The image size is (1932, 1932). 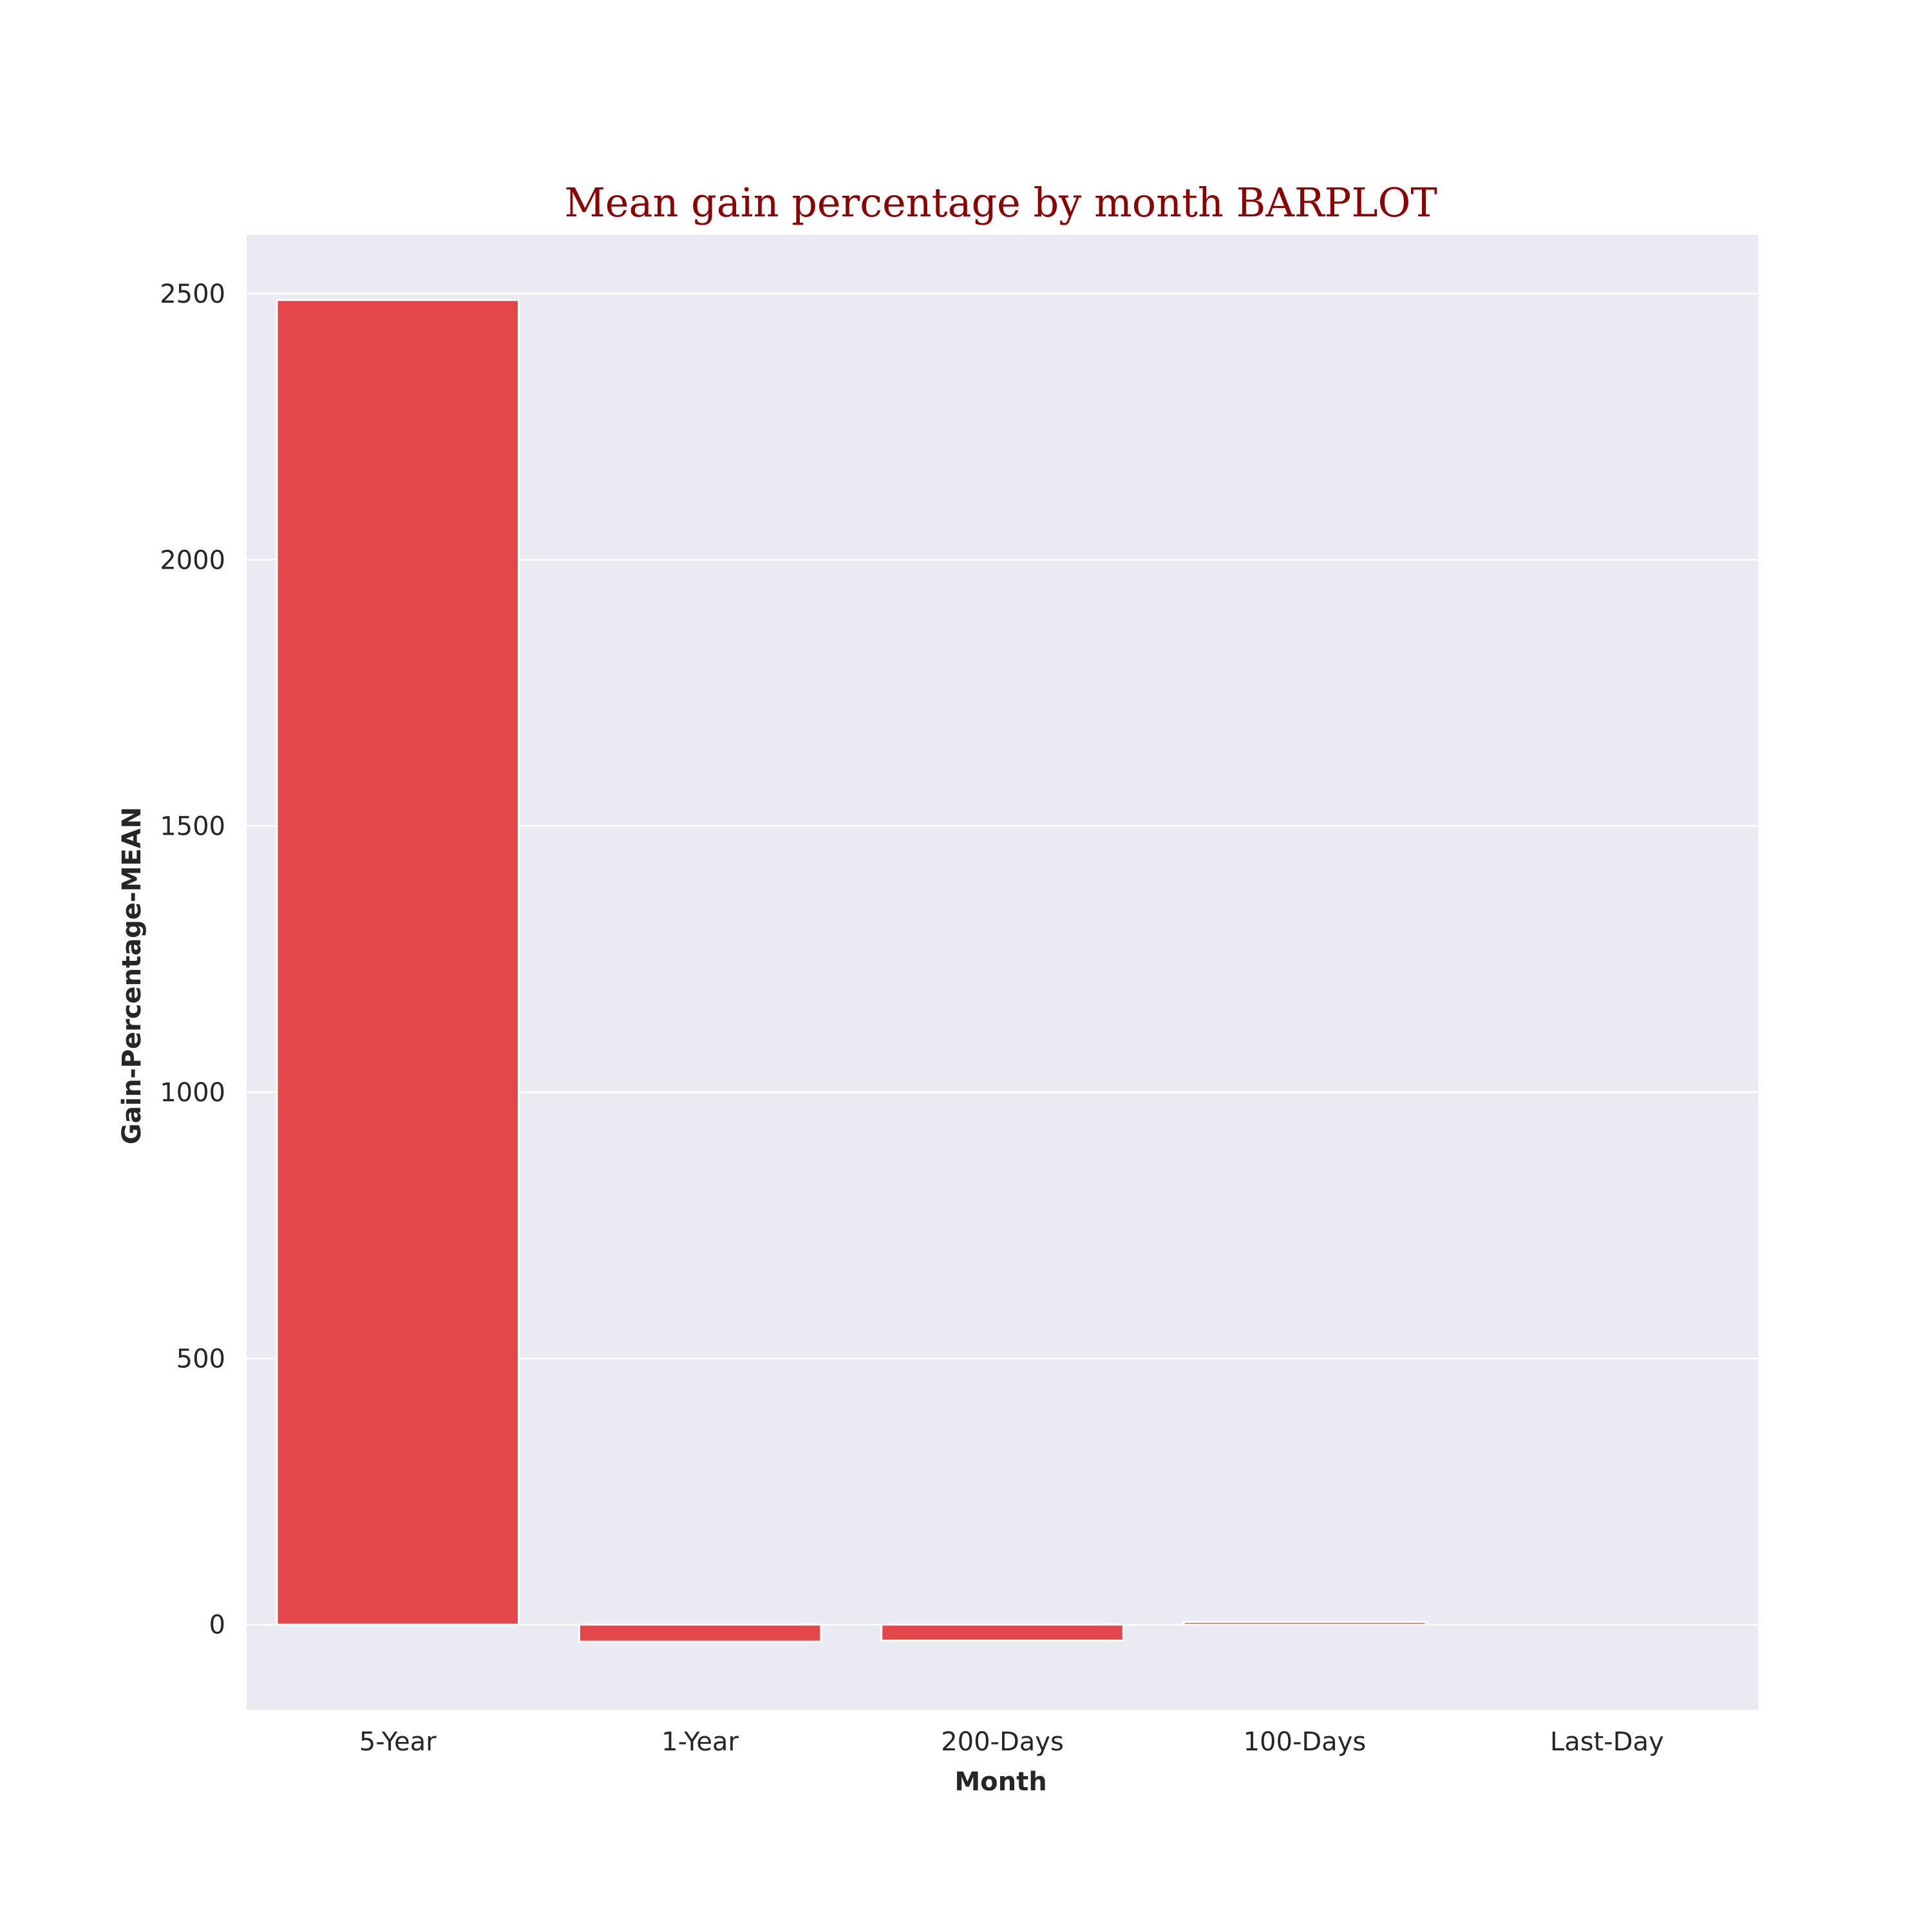 I want to click on x-axis-ticks: 5-Year 1-Year 200-Days 100-Days Last-Day, so click(x=1011, y=1742).